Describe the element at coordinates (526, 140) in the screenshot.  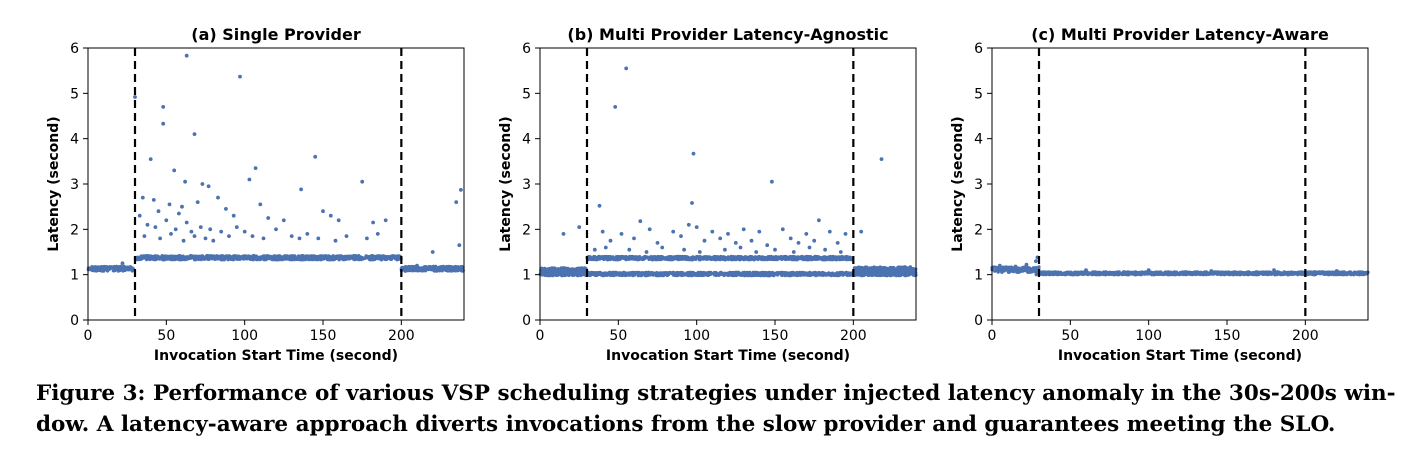
I see `y-tick-label: 4` at that location.